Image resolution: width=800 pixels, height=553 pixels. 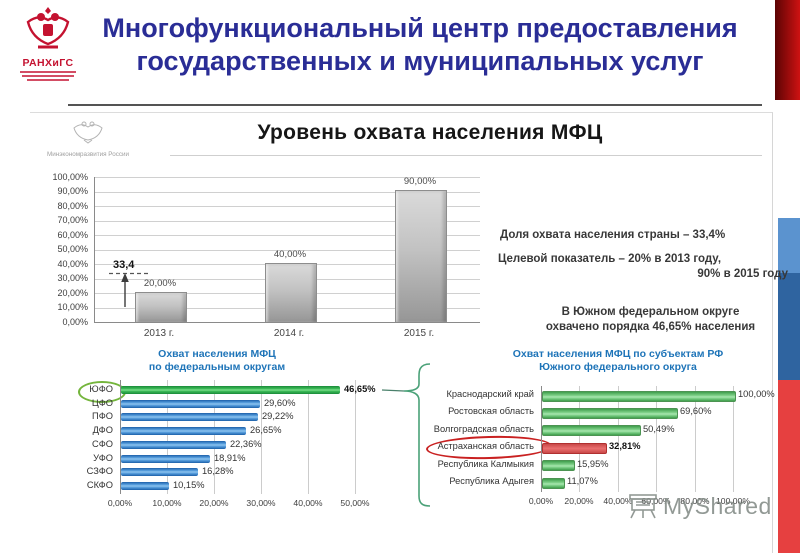 What do you see at coordinates (70, 176) in the screenshot?
I see `y-axis-tick-label: 100,00%` at bounding box center [70, 176].